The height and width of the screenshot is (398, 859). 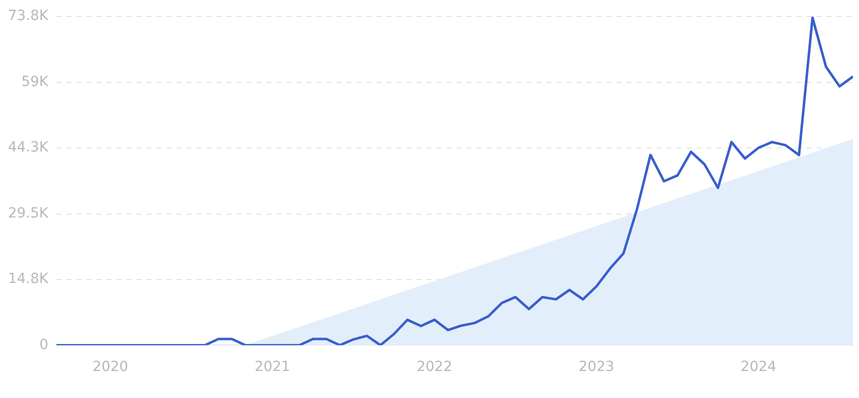 I want to click on x-tick-label: 2020, so click(x=110, y=367).